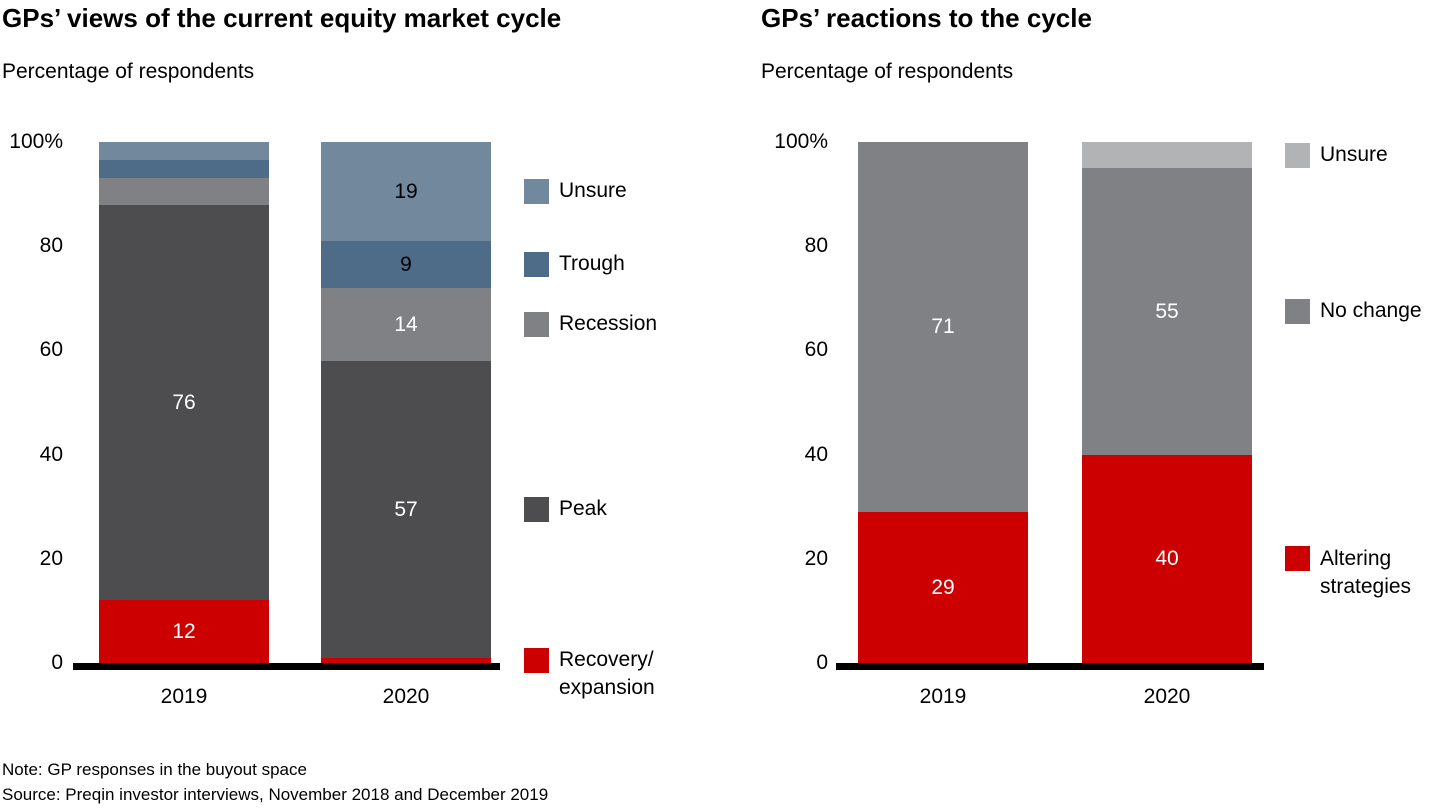  I want to click on bar-value-label: 76, so click(184, 402).